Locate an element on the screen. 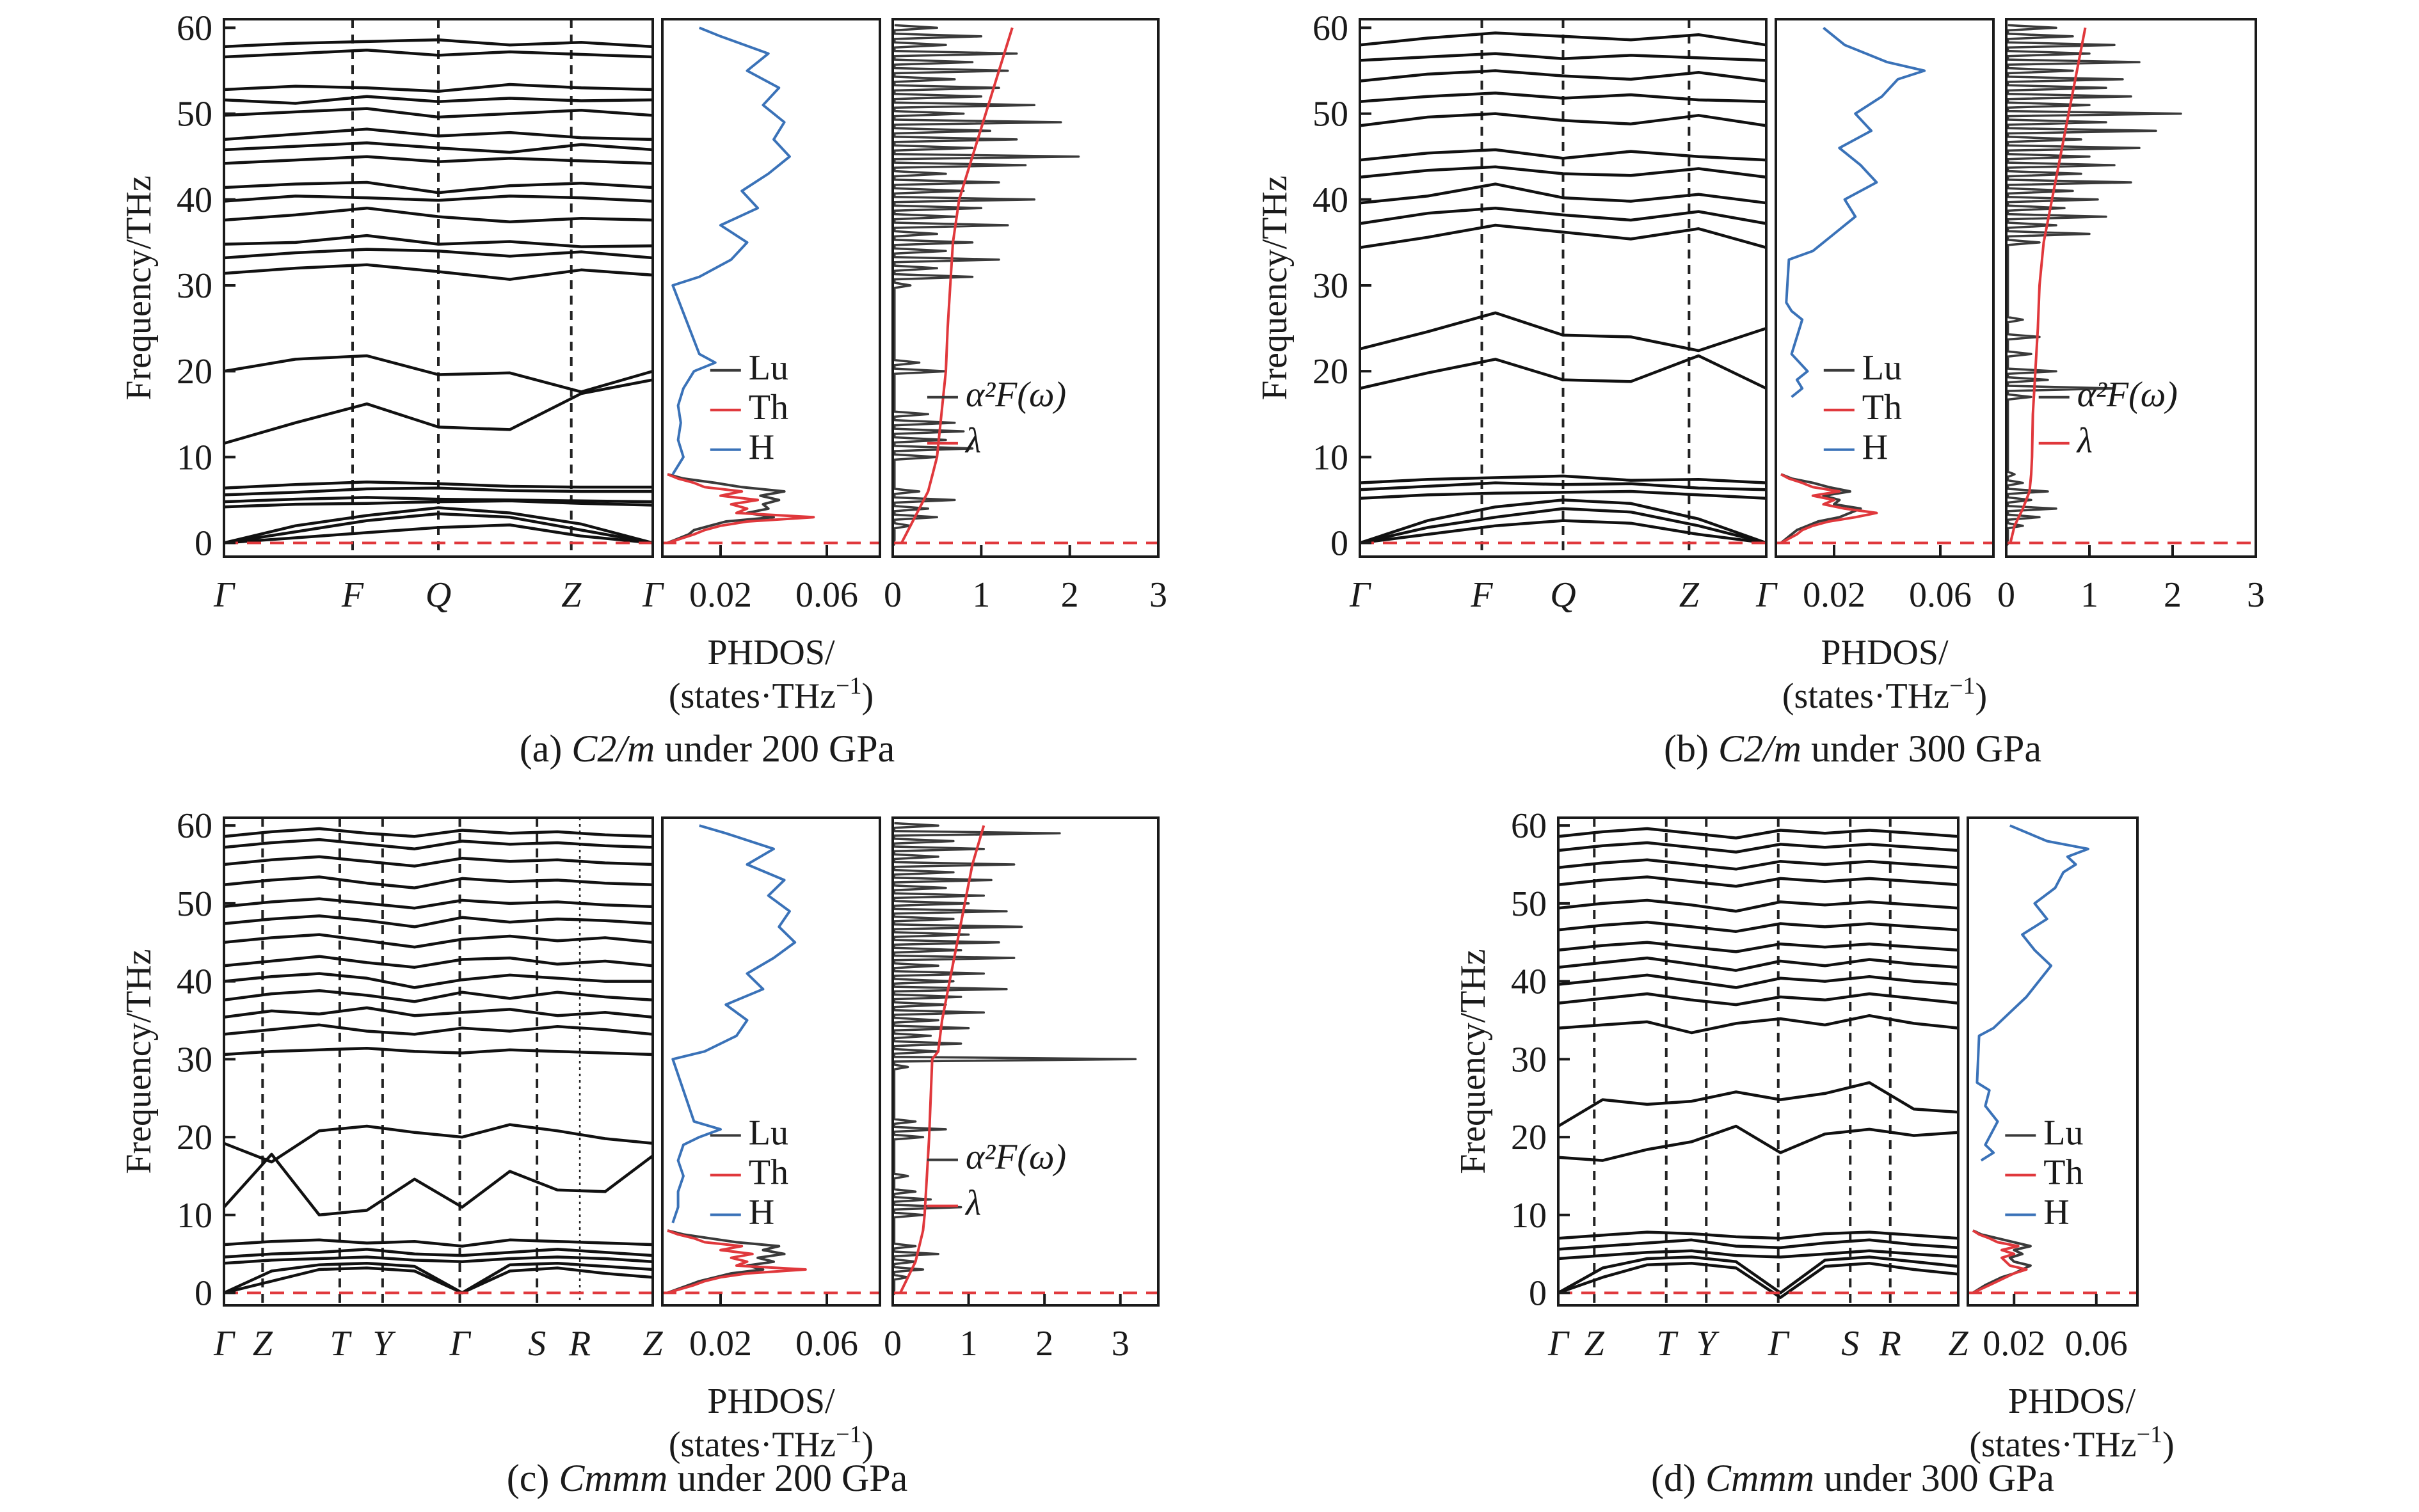  a2f-curve is located at coordinates (2093, 285).